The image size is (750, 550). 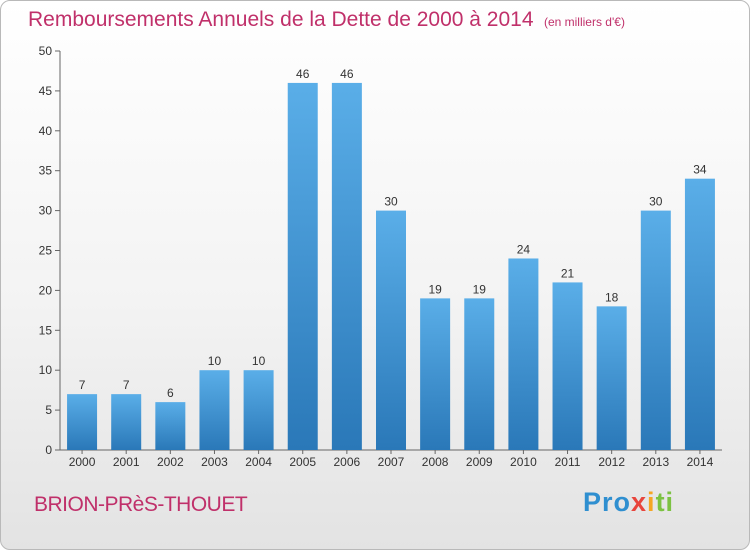 I want to click on y-tick-label: 35, so click(x=46, y=171).